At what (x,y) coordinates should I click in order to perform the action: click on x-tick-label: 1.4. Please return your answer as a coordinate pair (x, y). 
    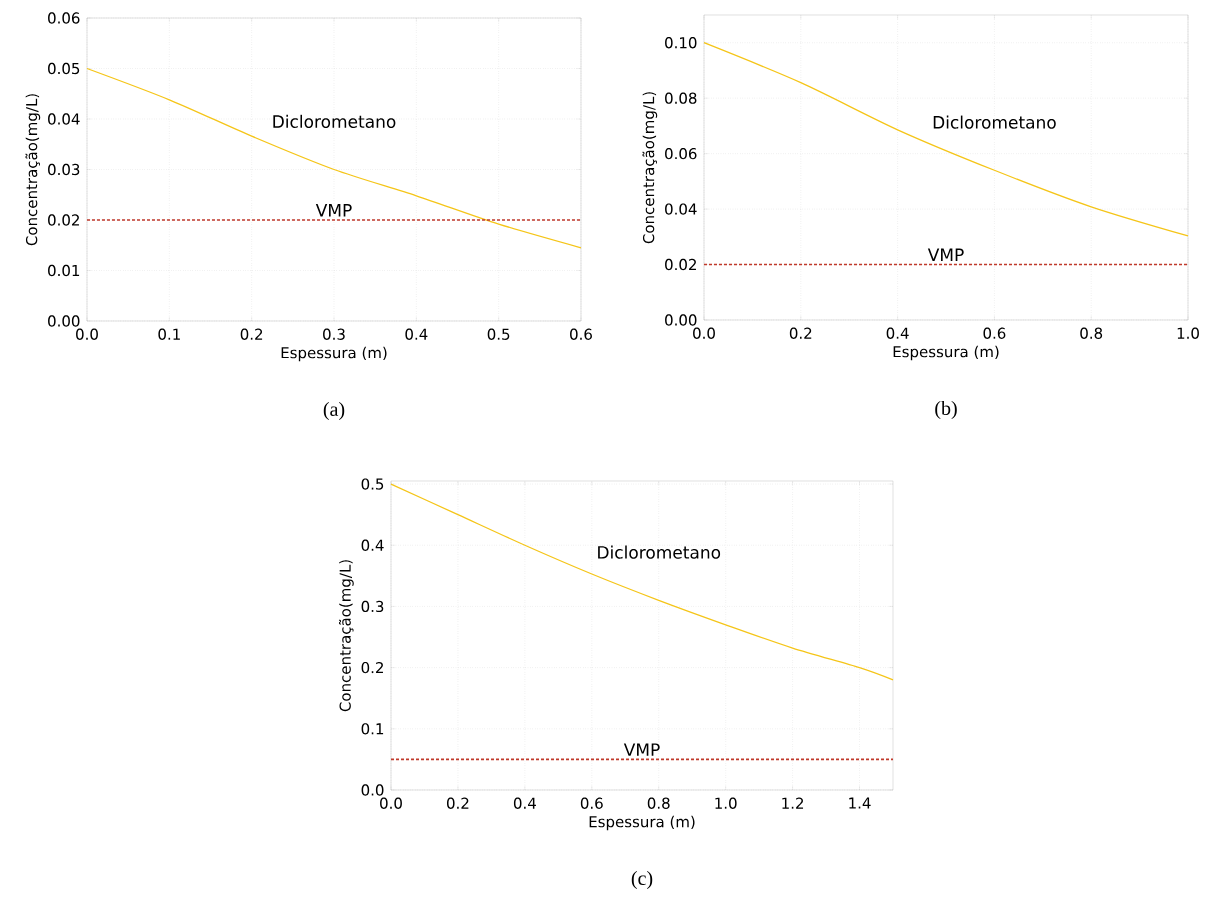
    Looking at the image, I should click on (860, 803).